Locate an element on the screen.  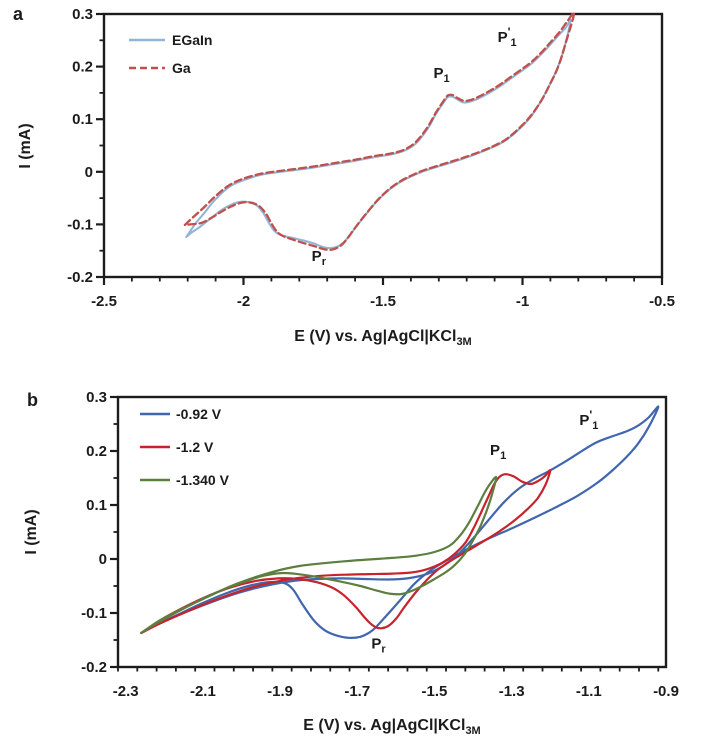
x-tick-label: -1 is located at coordinates (522, 301).